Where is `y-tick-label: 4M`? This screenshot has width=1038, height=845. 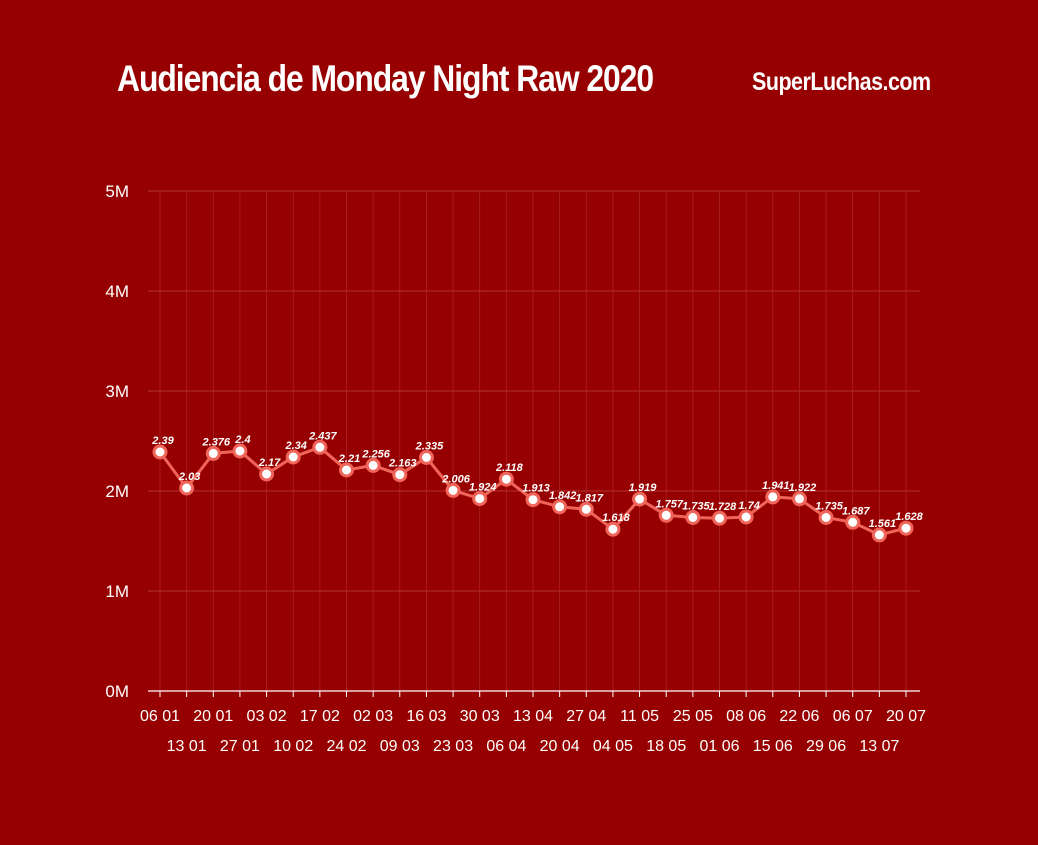
y-tick-label: 4M is located at coordinates (117, 291).